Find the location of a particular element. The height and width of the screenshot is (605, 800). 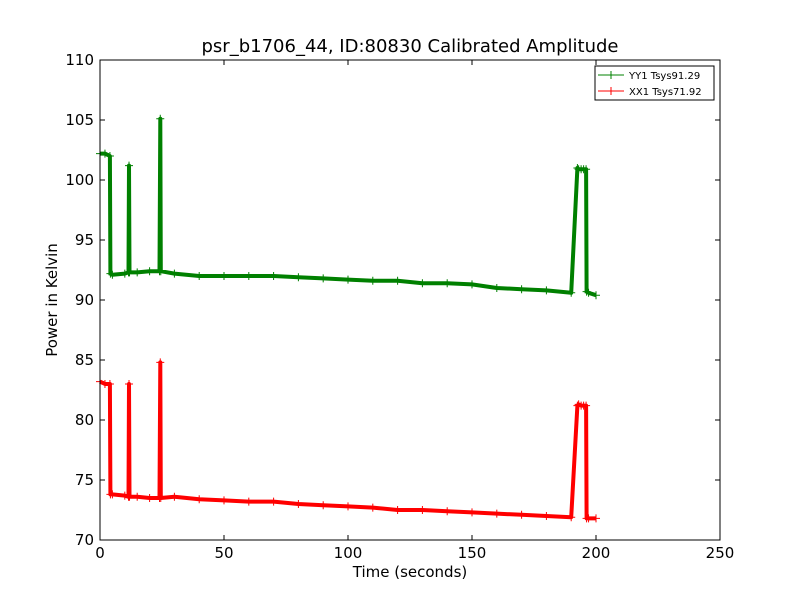

y-tick-label: 110 is located at coordinates (79, 60).